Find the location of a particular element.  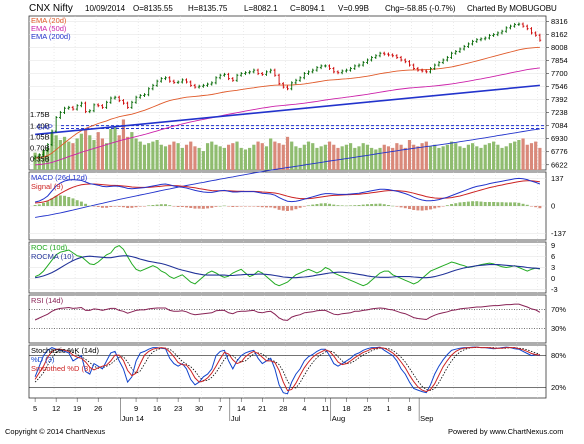

header-volume: V=0.99B is located at coordinates (353, 8).